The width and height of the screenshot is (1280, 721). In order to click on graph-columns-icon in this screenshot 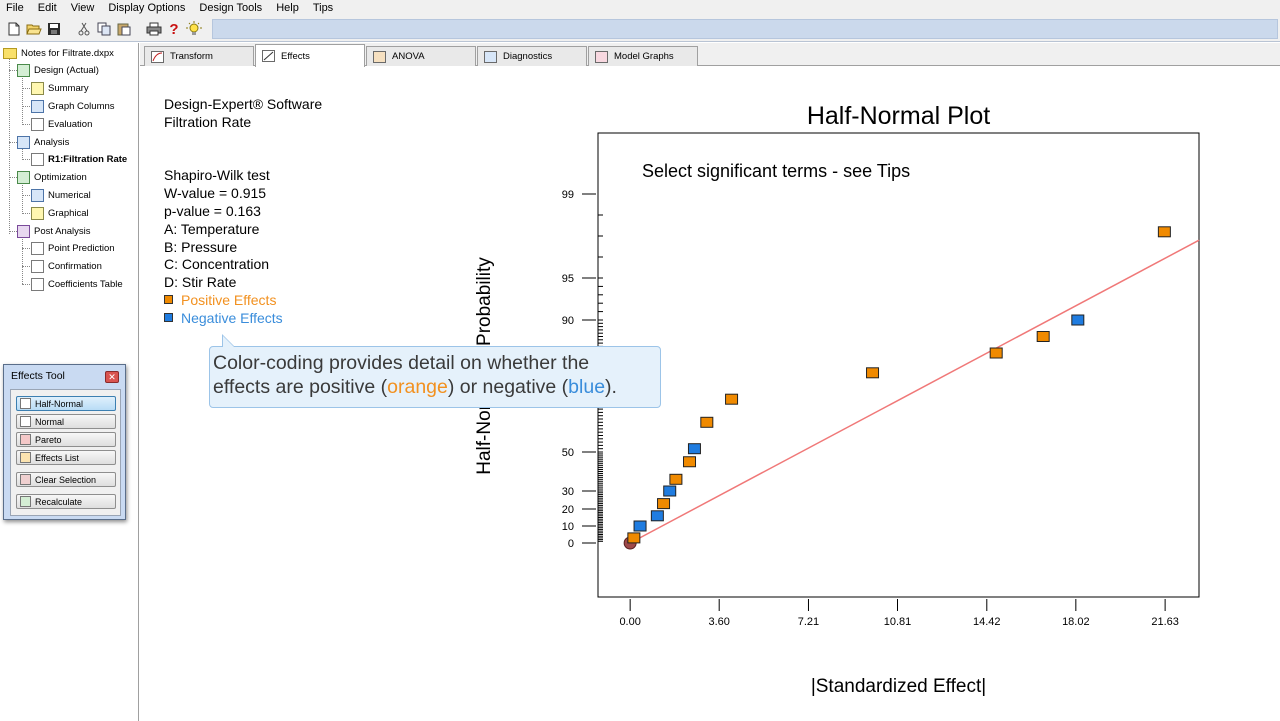, I will do `click(37, 106)`.